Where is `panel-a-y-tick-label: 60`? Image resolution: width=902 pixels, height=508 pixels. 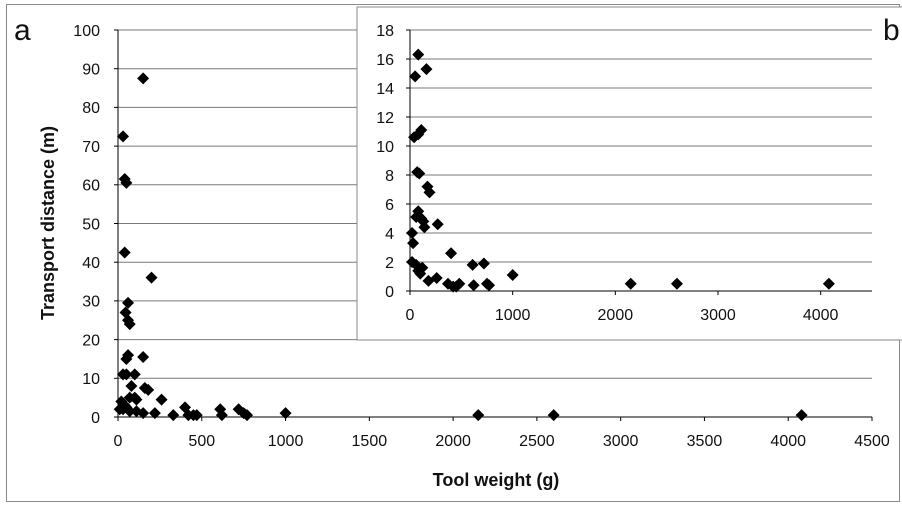 panel-a-y-tick-label: 60 is located at coordinates (91, 186).